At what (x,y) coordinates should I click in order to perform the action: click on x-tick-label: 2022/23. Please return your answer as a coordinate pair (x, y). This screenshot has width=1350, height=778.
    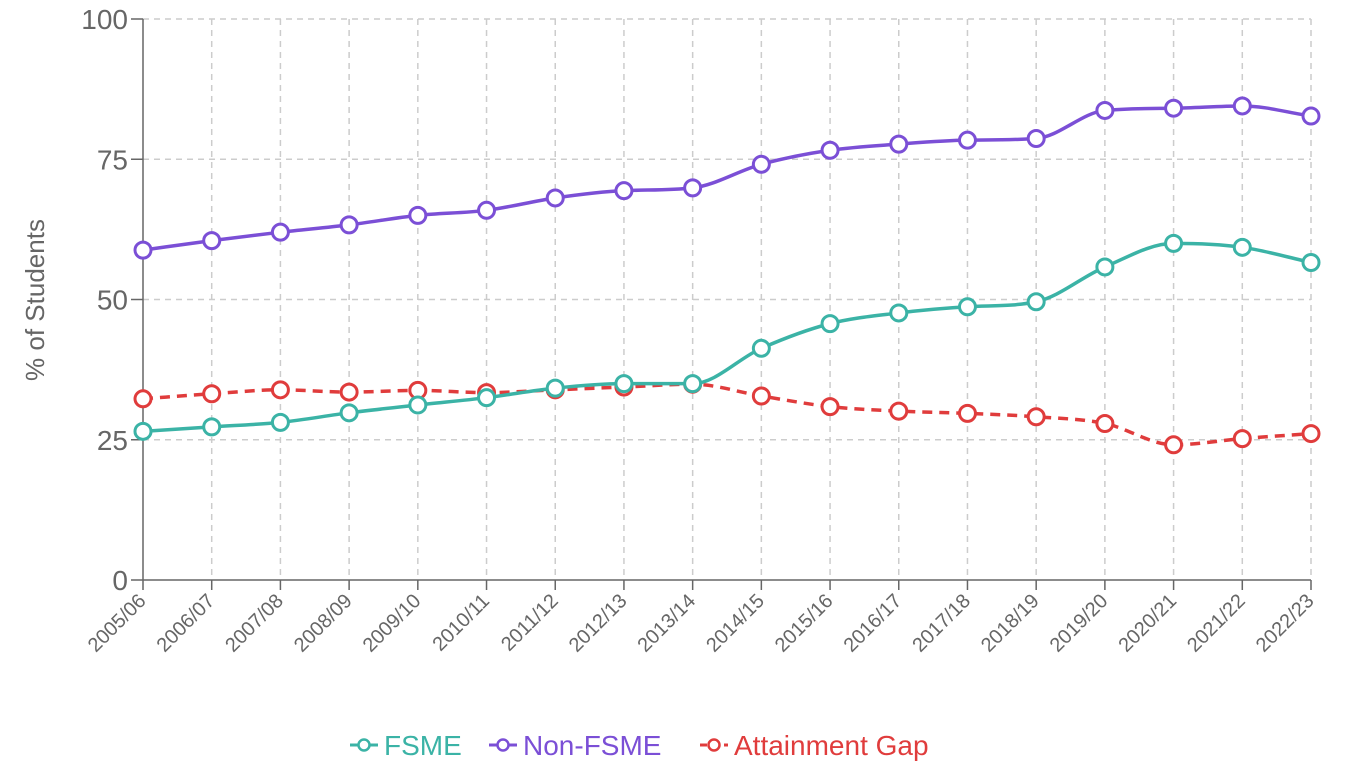
    Looking at the image, I should click on (1285, 623).